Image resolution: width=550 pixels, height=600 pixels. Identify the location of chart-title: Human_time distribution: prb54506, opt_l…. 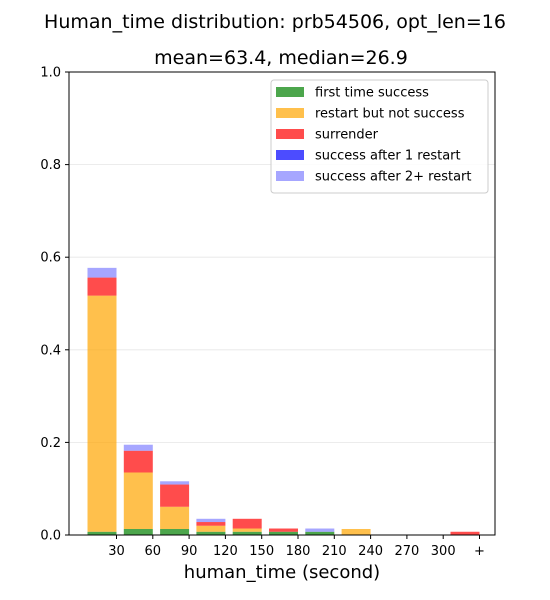
(275, 22).